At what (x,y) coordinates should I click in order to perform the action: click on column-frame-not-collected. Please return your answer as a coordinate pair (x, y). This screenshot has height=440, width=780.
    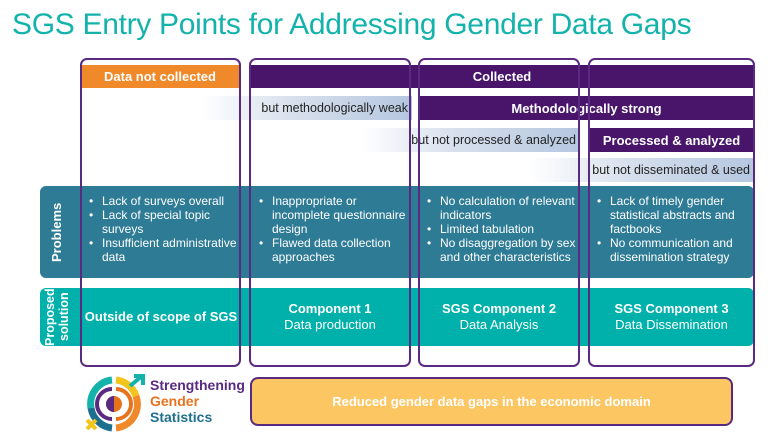
    Looking at the image, I should click on (160, 212).